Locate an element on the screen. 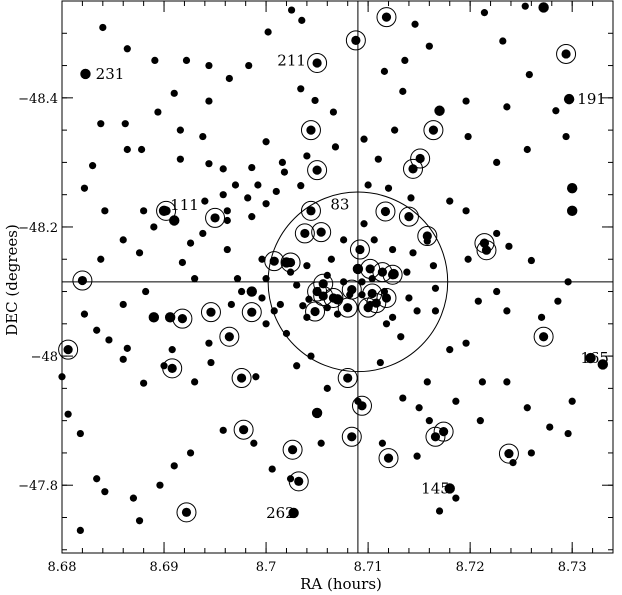 The image size is (622, 595). star-label: 111 is located at coordinates (184, 205).